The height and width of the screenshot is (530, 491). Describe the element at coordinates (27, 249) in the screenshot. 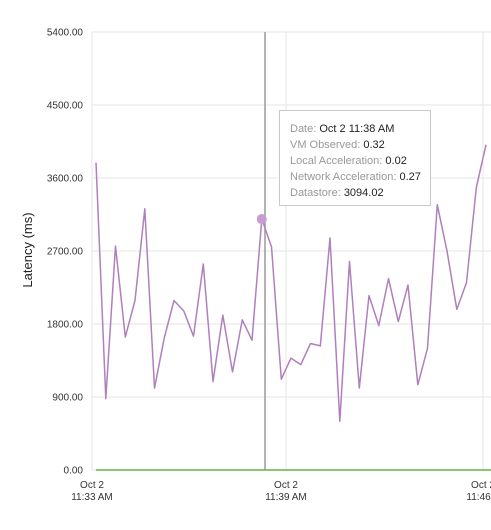

I see `y-axis-label: Latency (ms)` at that location.